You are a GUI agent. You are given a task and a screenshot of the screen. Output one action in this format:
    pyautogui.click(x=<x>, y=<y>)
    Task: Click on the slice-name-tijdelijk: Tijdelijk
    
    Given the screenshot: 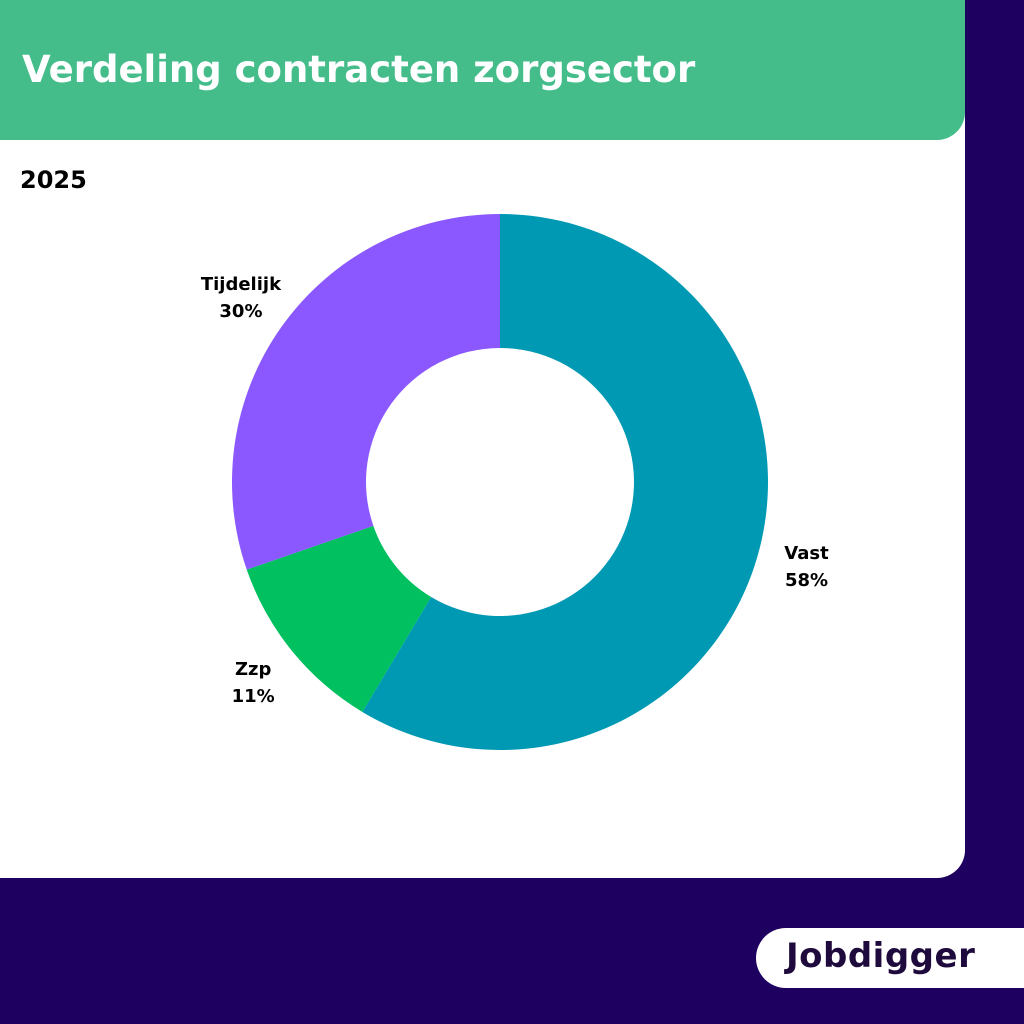 What is the action you would take?
    pyautogui.click(x=241, y=284)
    